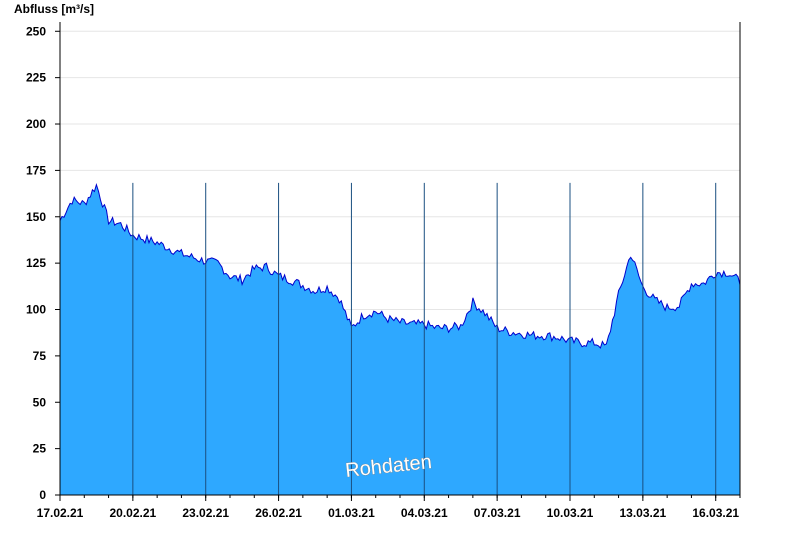  Describe the element at coordinates (351, 513) in the screenshot. I see `x-tick-label: 01.03.21` at that location.